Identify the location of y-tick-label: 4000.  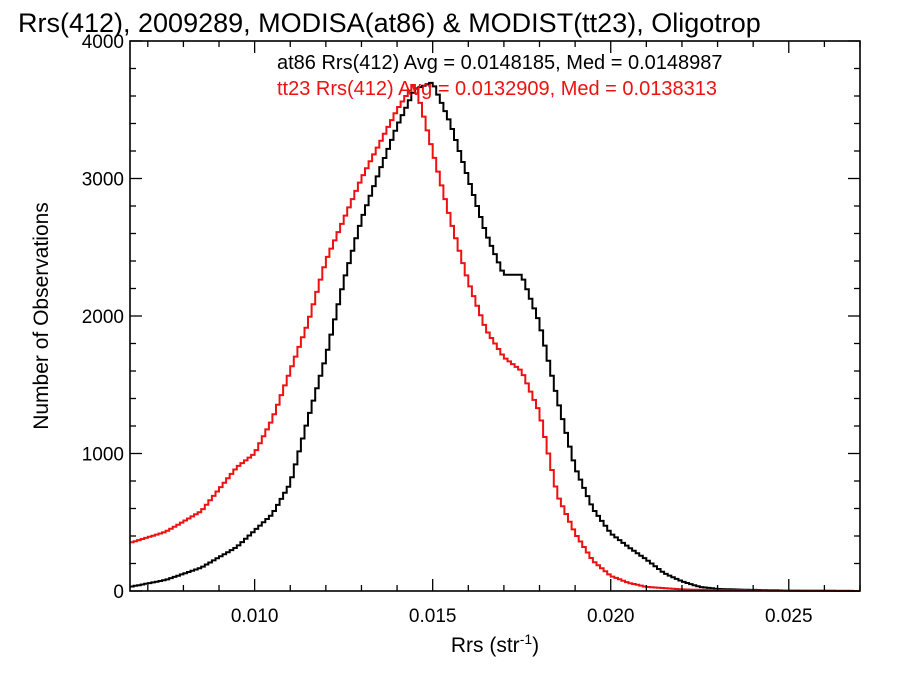
(103, 42).